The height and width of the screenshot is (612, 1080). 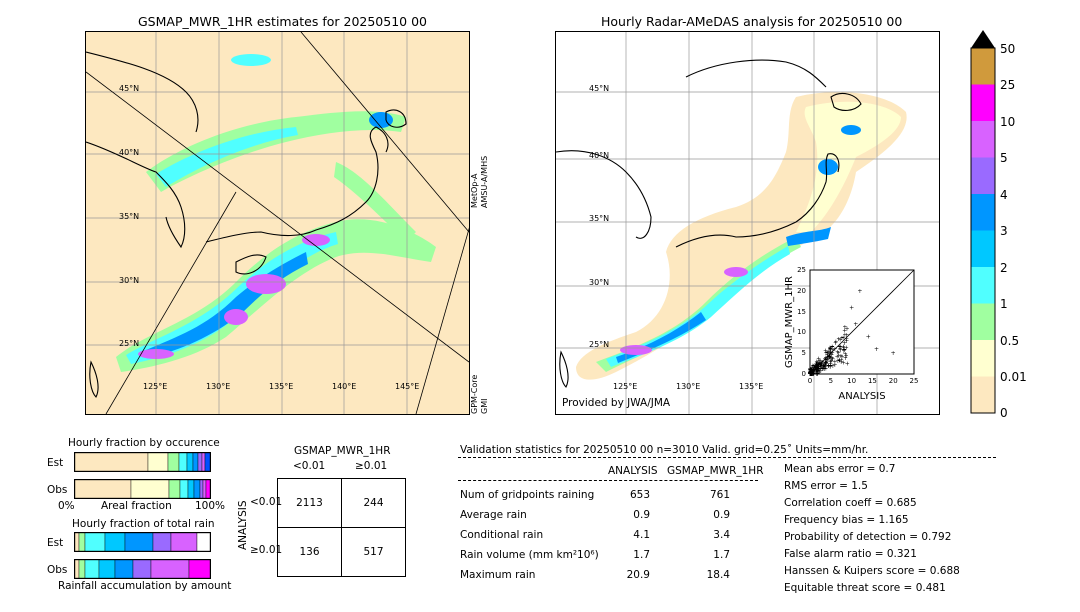 I want to click on scatter-ytick: 25, so click(x=801, y=270).